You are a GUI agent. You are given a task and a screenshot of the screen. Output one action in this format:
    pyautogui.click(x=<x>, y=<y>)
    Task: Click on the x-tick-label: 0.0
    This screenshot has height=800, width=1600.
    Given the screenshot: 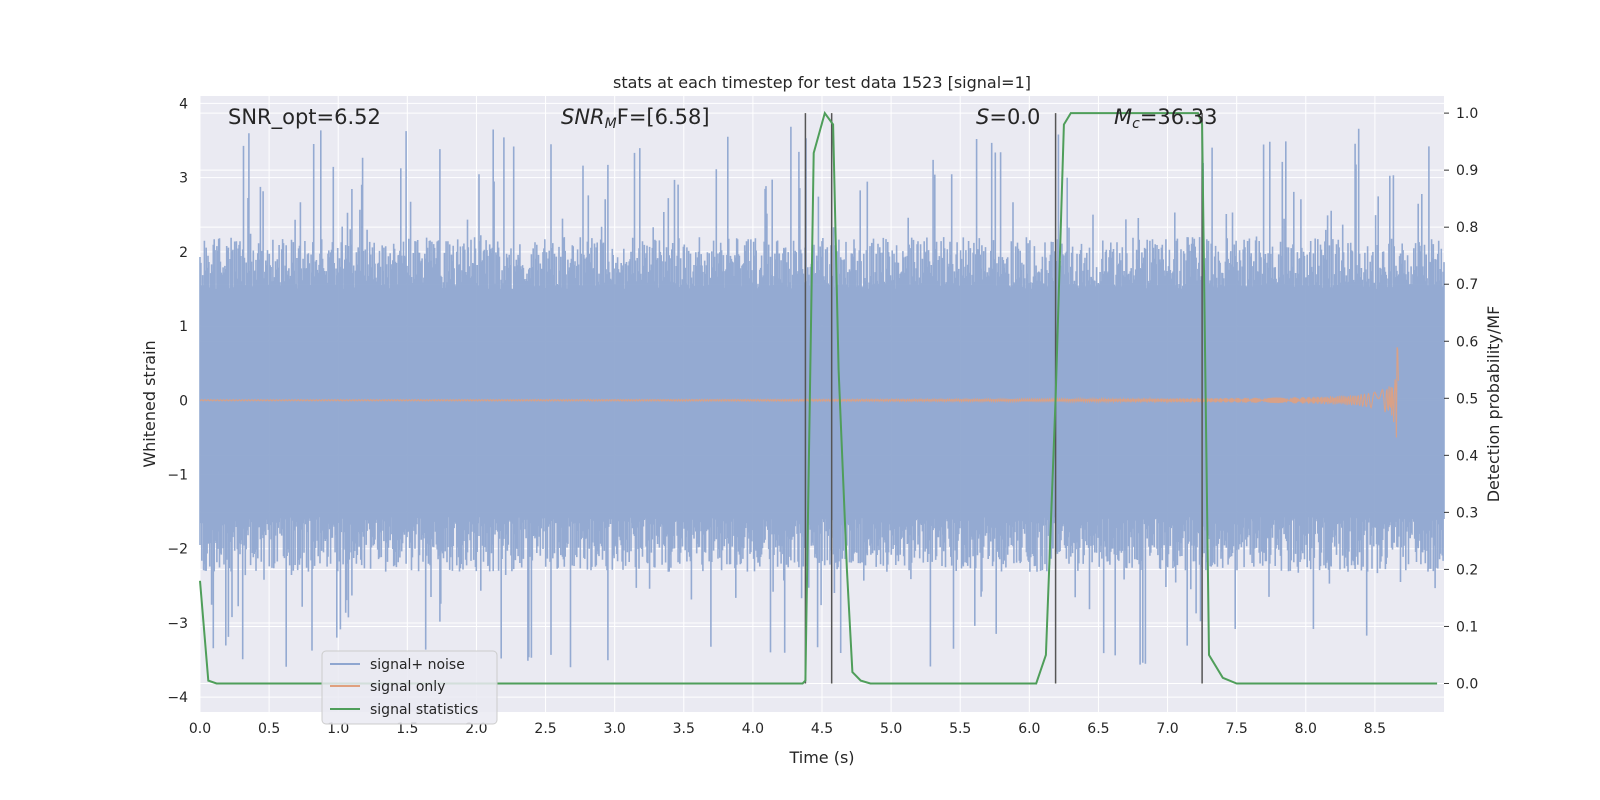 What is the action you would take?
    pyautogui.click(x=200, y=729)
    